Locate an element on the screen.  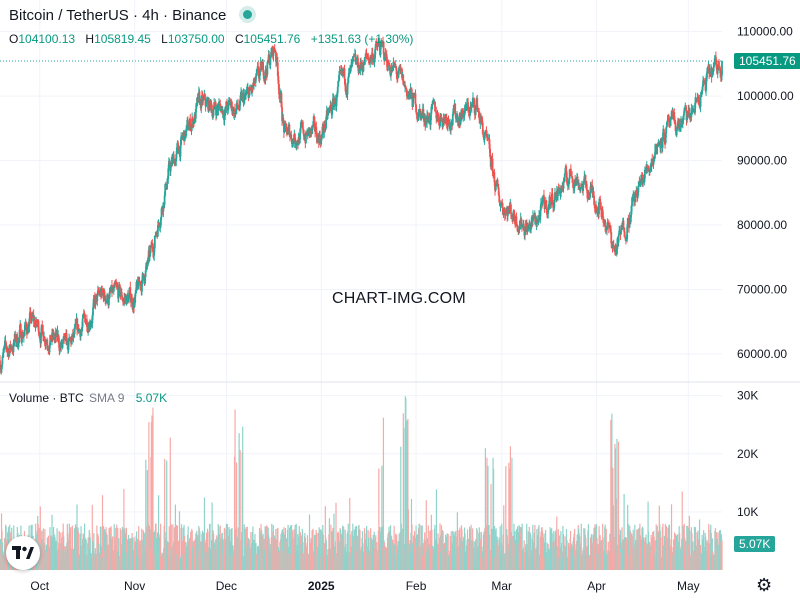
time-axis: Oct Nov Dec 2025 Feb Mar Apr May is located at coordinates (364, 586).